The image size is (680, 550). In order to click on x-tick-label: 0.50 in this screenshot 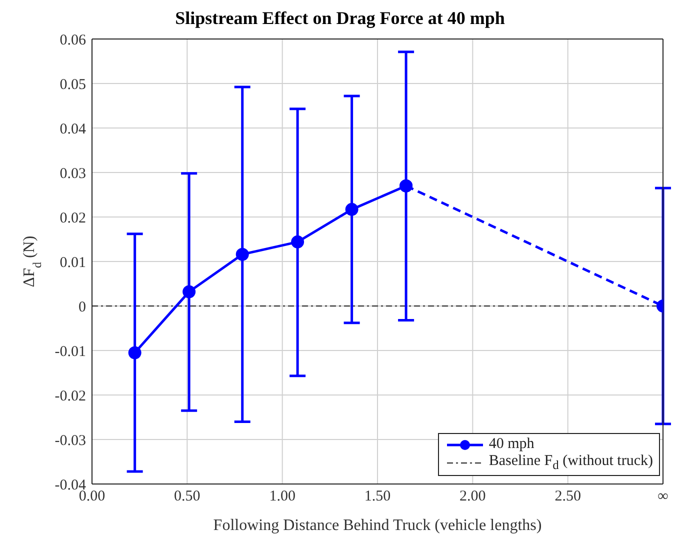, I will do `click(187, 496)`.